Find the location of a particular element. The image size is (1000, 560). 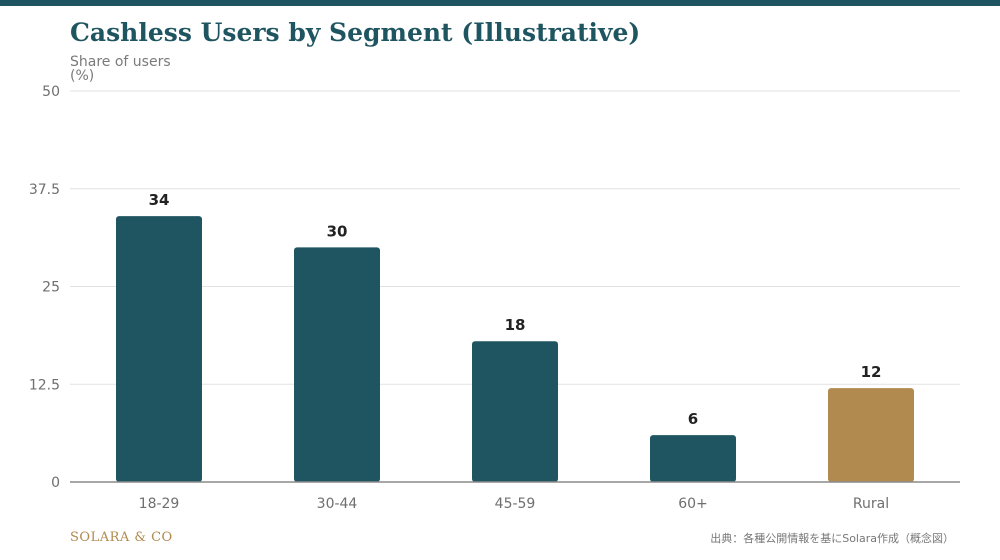

y-axis-ticks: 0 12.5 25 37.5 50 is located at coordinates (44, 287).